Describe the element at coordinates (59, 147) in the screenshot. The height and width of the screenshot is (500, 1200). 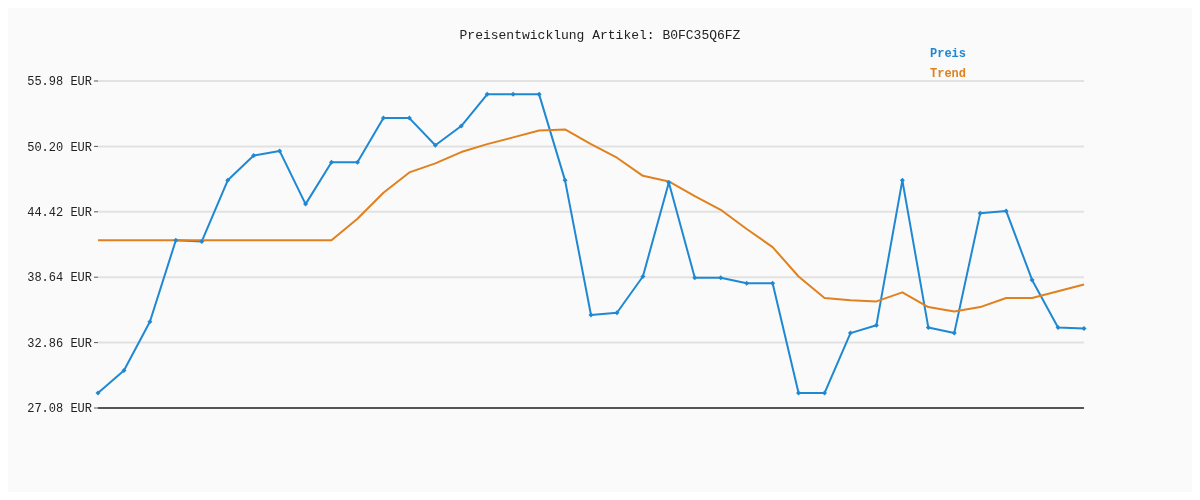
I see `y-tick-label: 50.20 EUR` at that location.